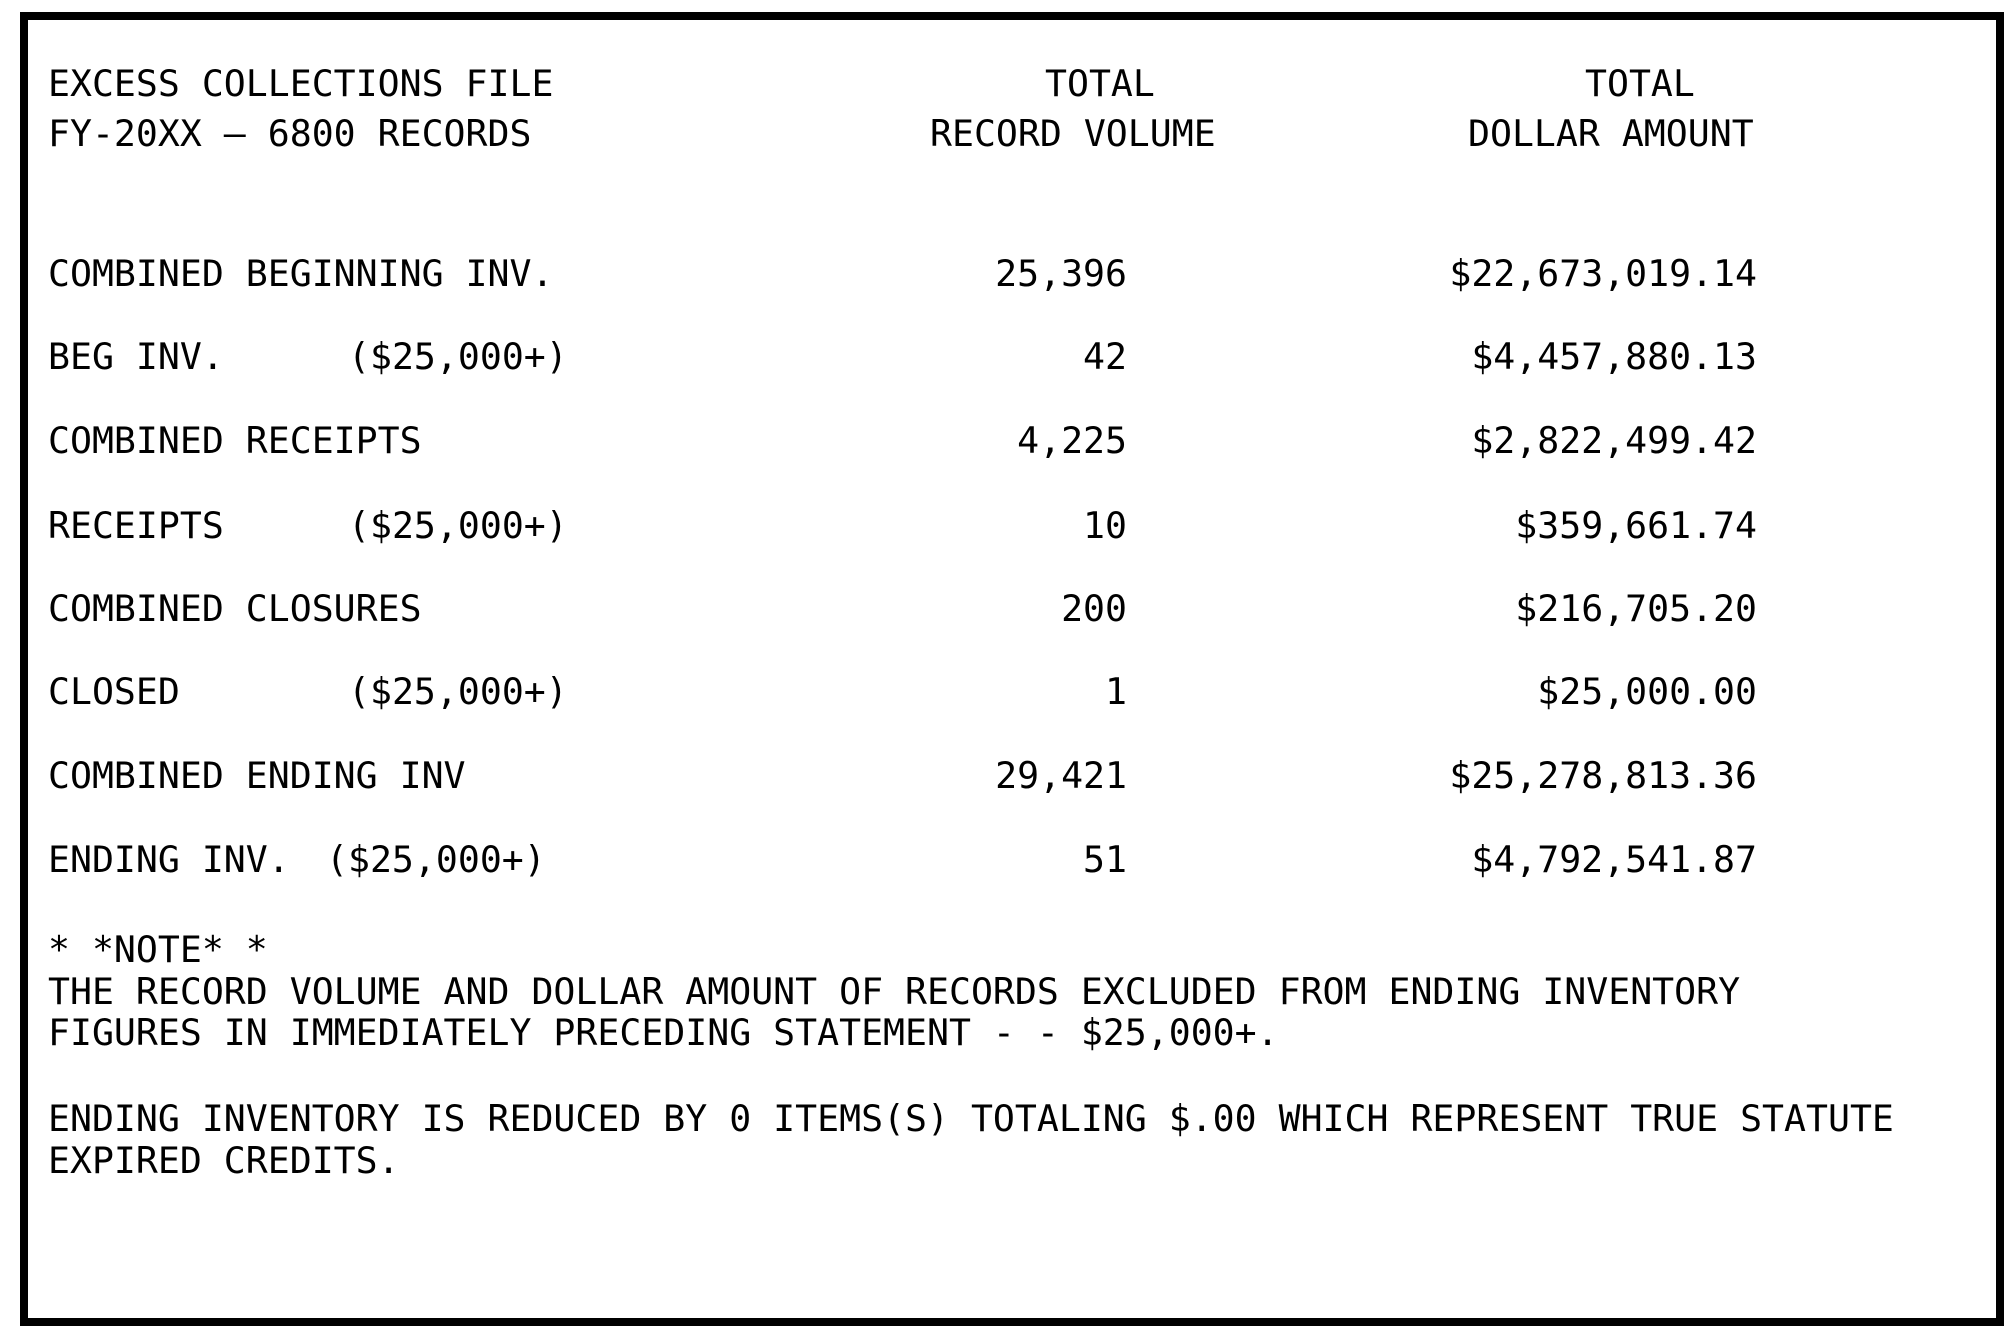 Image resolution: width=2012 pixels, height=1343 pixels. I want to click on row-dollar-amount: $25,278,813.36, so click(1603, 775).